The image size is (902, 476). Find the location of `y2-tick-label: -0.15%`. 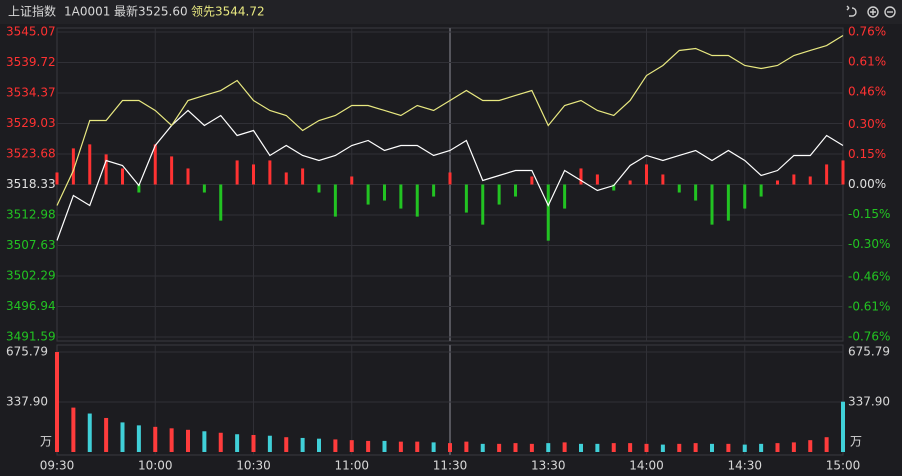

y2-tick-label: -0.15% is located at coordinates (869, 214).